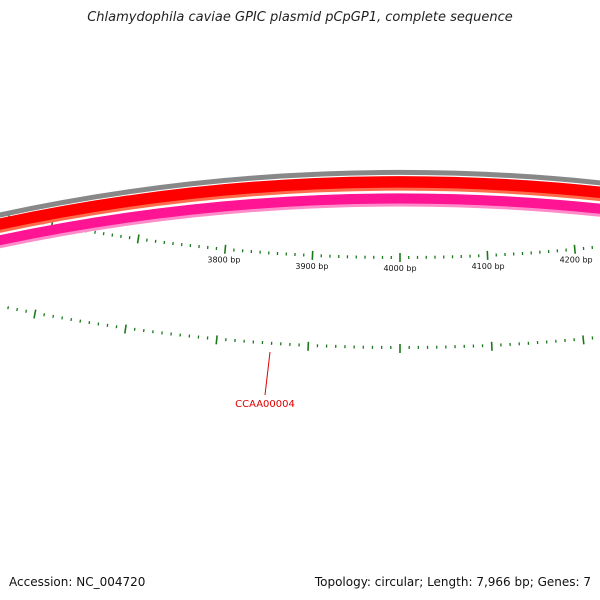 The height and width of the screenshot is (600, 600). I want to click on bp-label: 3800 bp, so click(223, 260).